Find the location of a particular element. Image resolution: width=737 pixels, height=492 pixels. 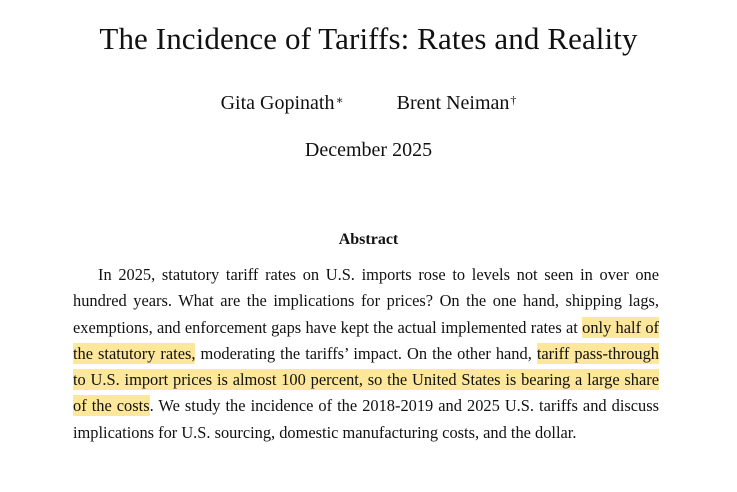

footnote-mark: † is located at coordinates (513, 100).